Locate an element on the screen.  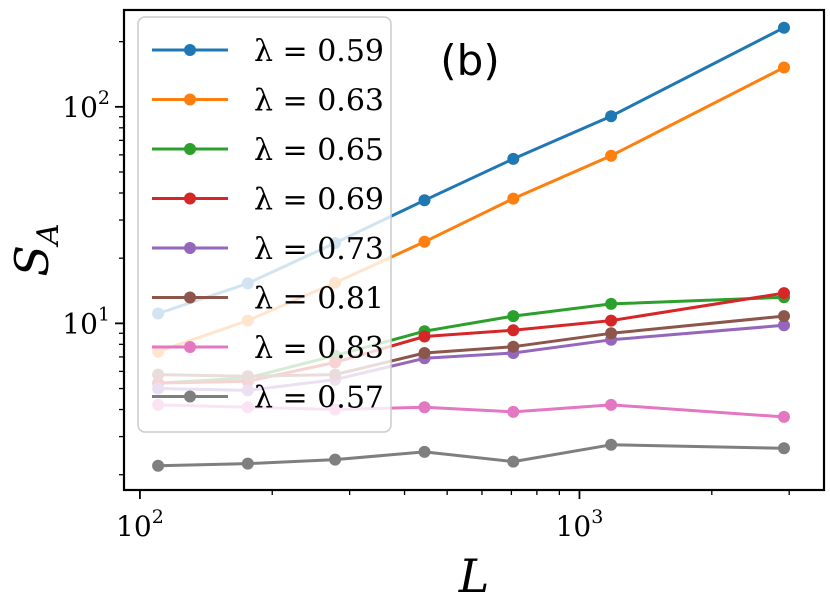
legend-label-0: λ = 0.59 is located at coordinates (319, 51).